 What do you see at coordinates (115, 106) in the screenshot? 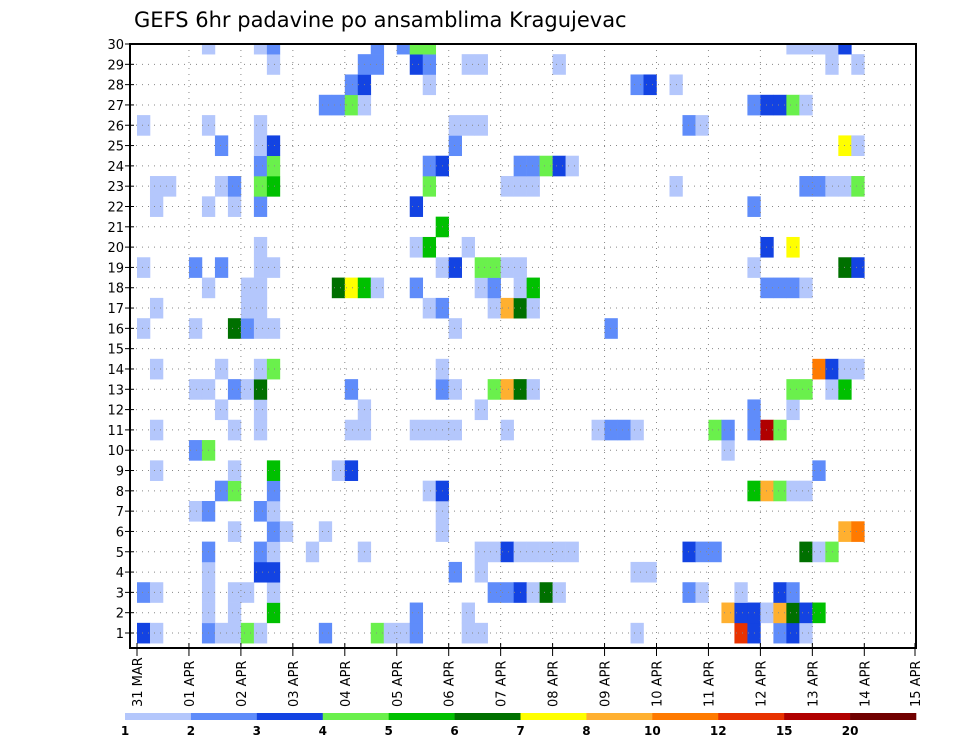
I see `y-tick-label: 27` at bounding box center [115, 106].